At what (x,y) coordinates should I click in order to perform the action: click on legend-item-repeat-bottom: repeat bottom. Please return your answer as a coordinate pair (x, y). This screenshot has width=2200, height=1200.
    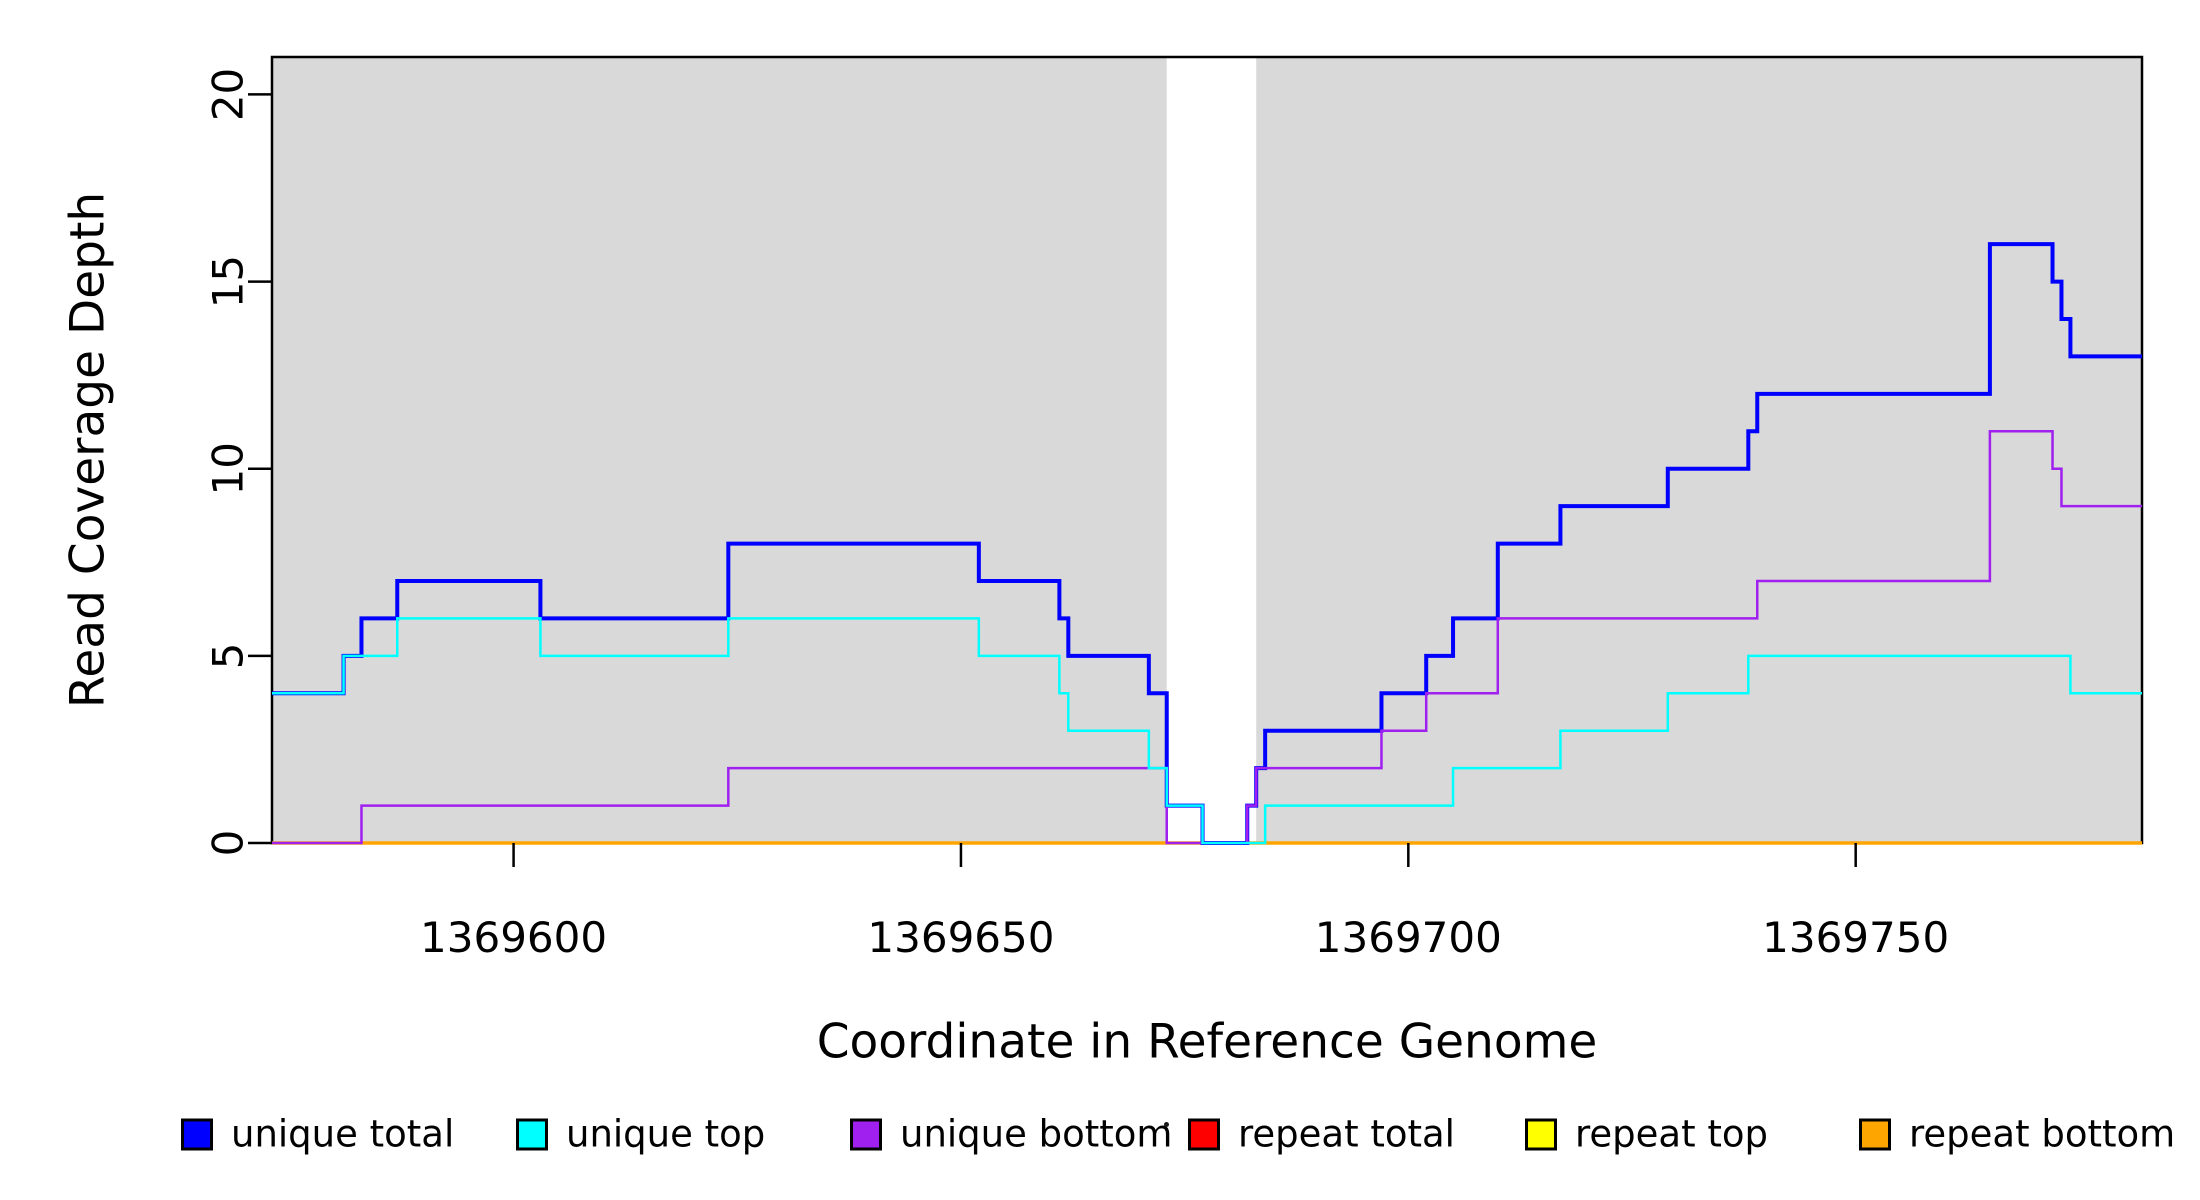
    Looking at the image, I should click on (2017, 1134).